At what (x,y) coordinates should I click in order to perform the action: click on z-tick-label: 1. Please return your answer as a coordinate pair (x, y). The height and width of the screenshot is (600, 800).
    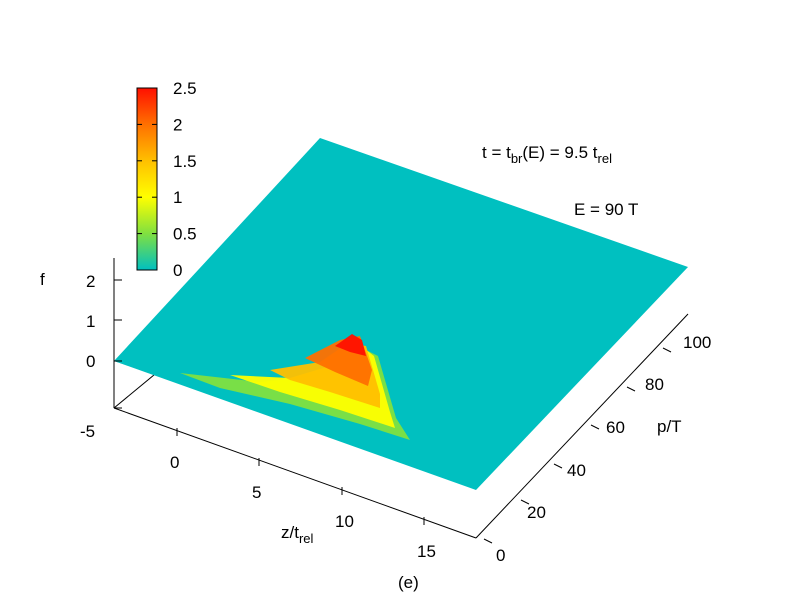
    Looking at the image, I should click on (90, 321).